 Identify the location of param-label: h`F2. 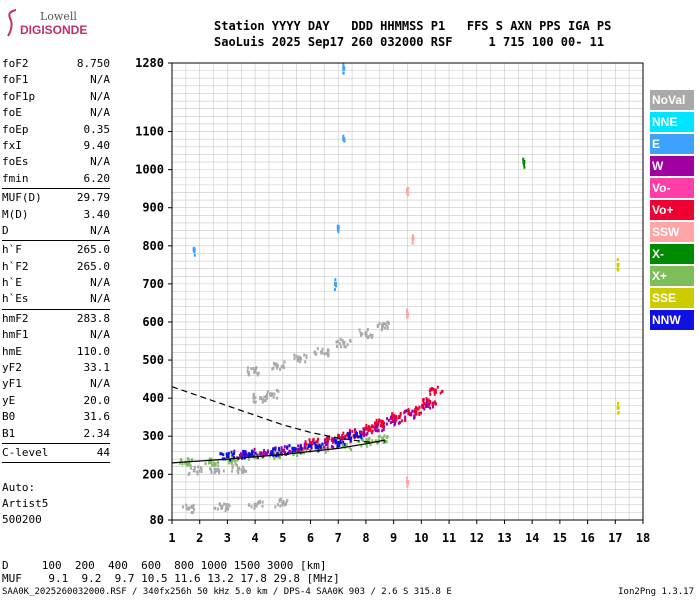
(15, 266).